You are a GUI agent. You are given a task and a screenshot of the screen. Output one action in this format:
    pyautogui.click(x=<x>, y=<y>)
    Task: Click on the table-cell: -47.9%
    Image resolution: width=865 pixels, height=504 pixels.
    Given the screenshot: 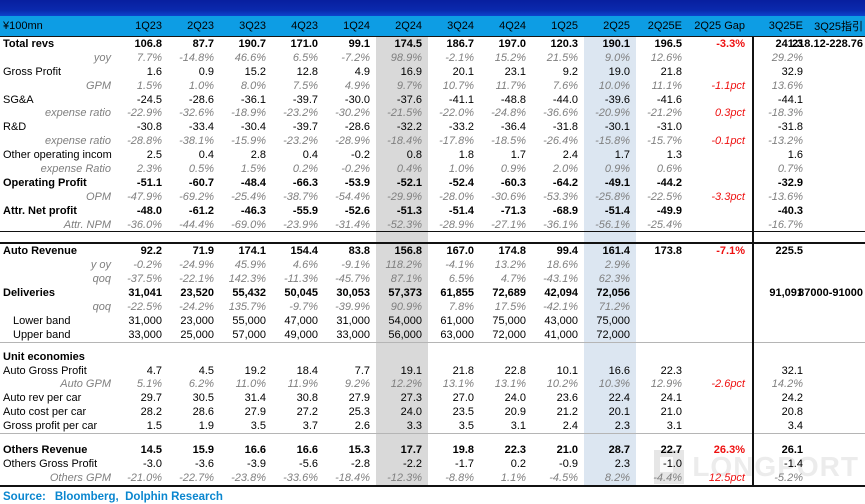 What is the action you would take?
    pyautogui.click(x=144, y=196)
    